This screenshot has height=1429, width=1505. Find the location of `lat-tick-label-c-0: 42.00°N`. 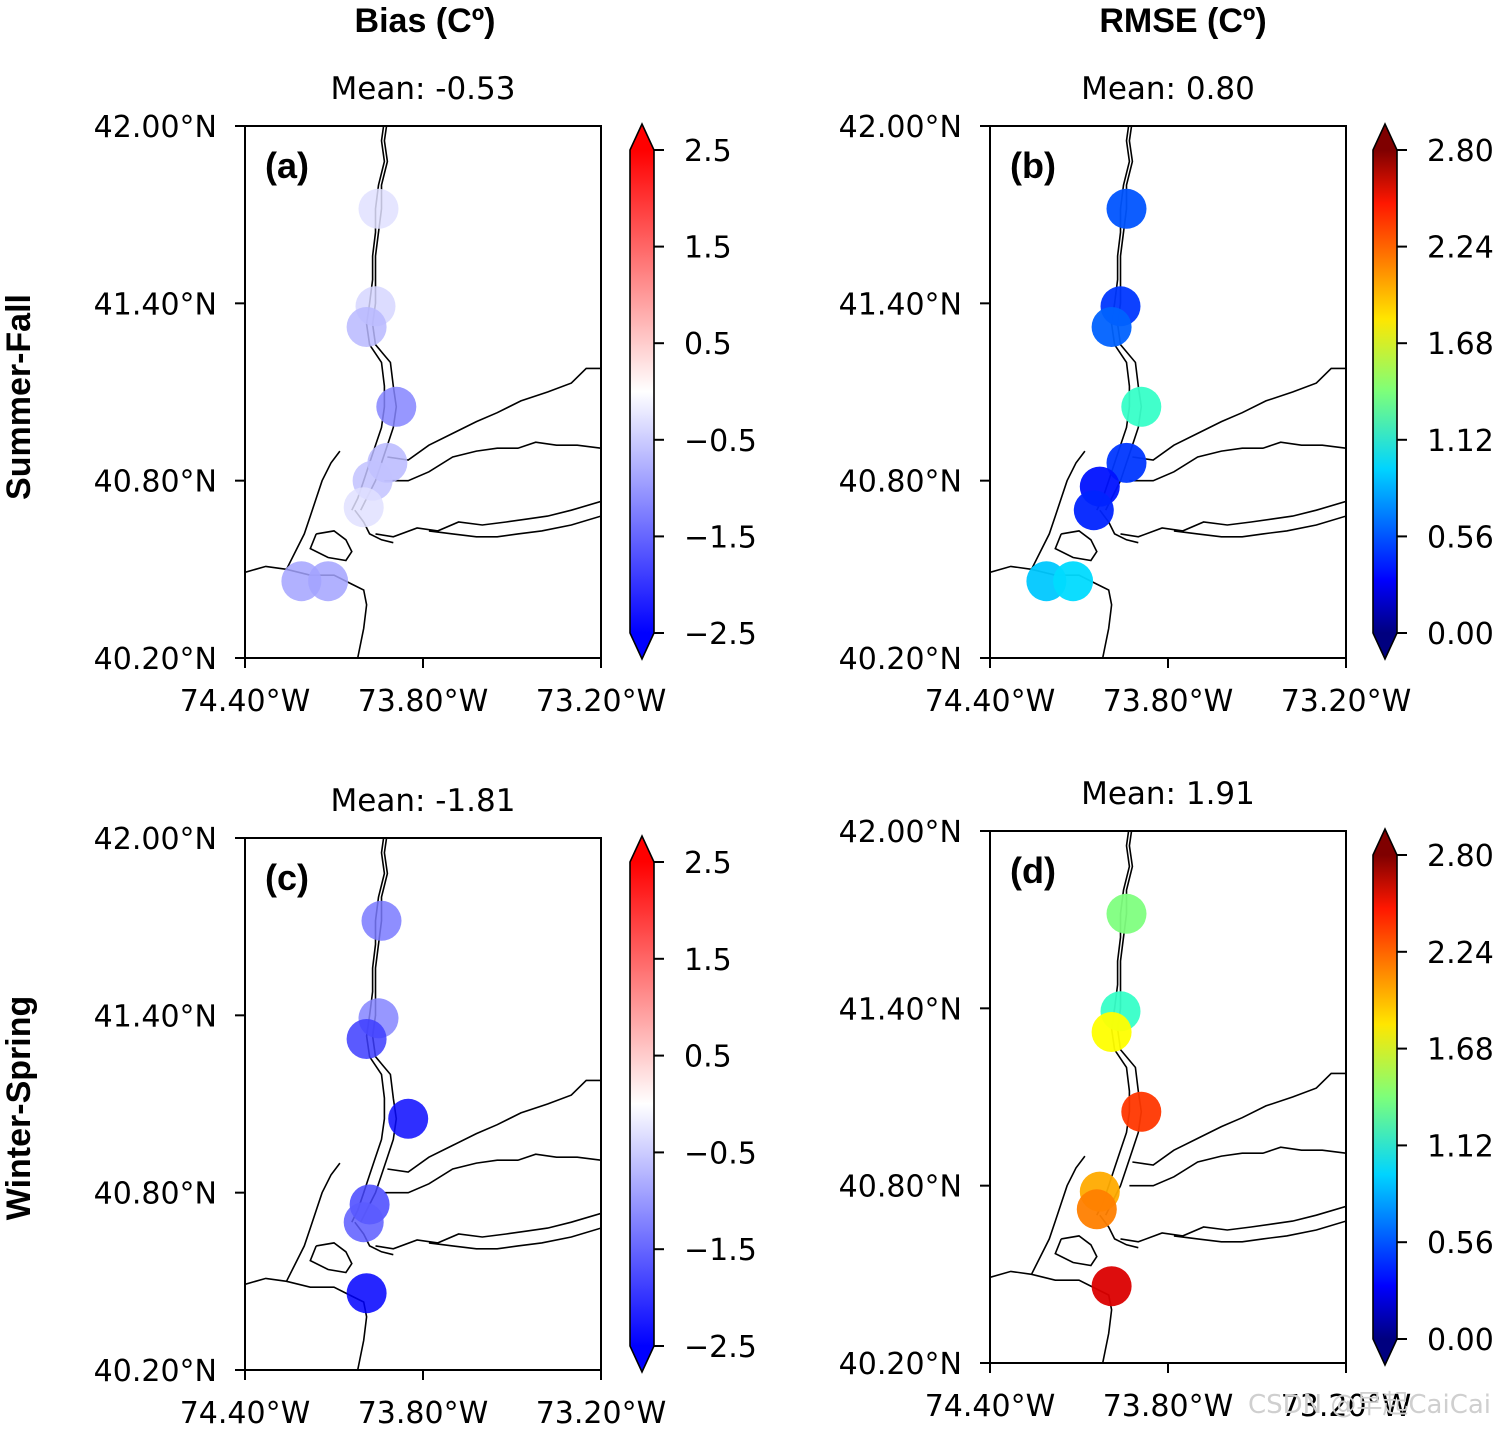

lat-tick-label-c-0: 42.00°N is located at coordinates (155, 839).